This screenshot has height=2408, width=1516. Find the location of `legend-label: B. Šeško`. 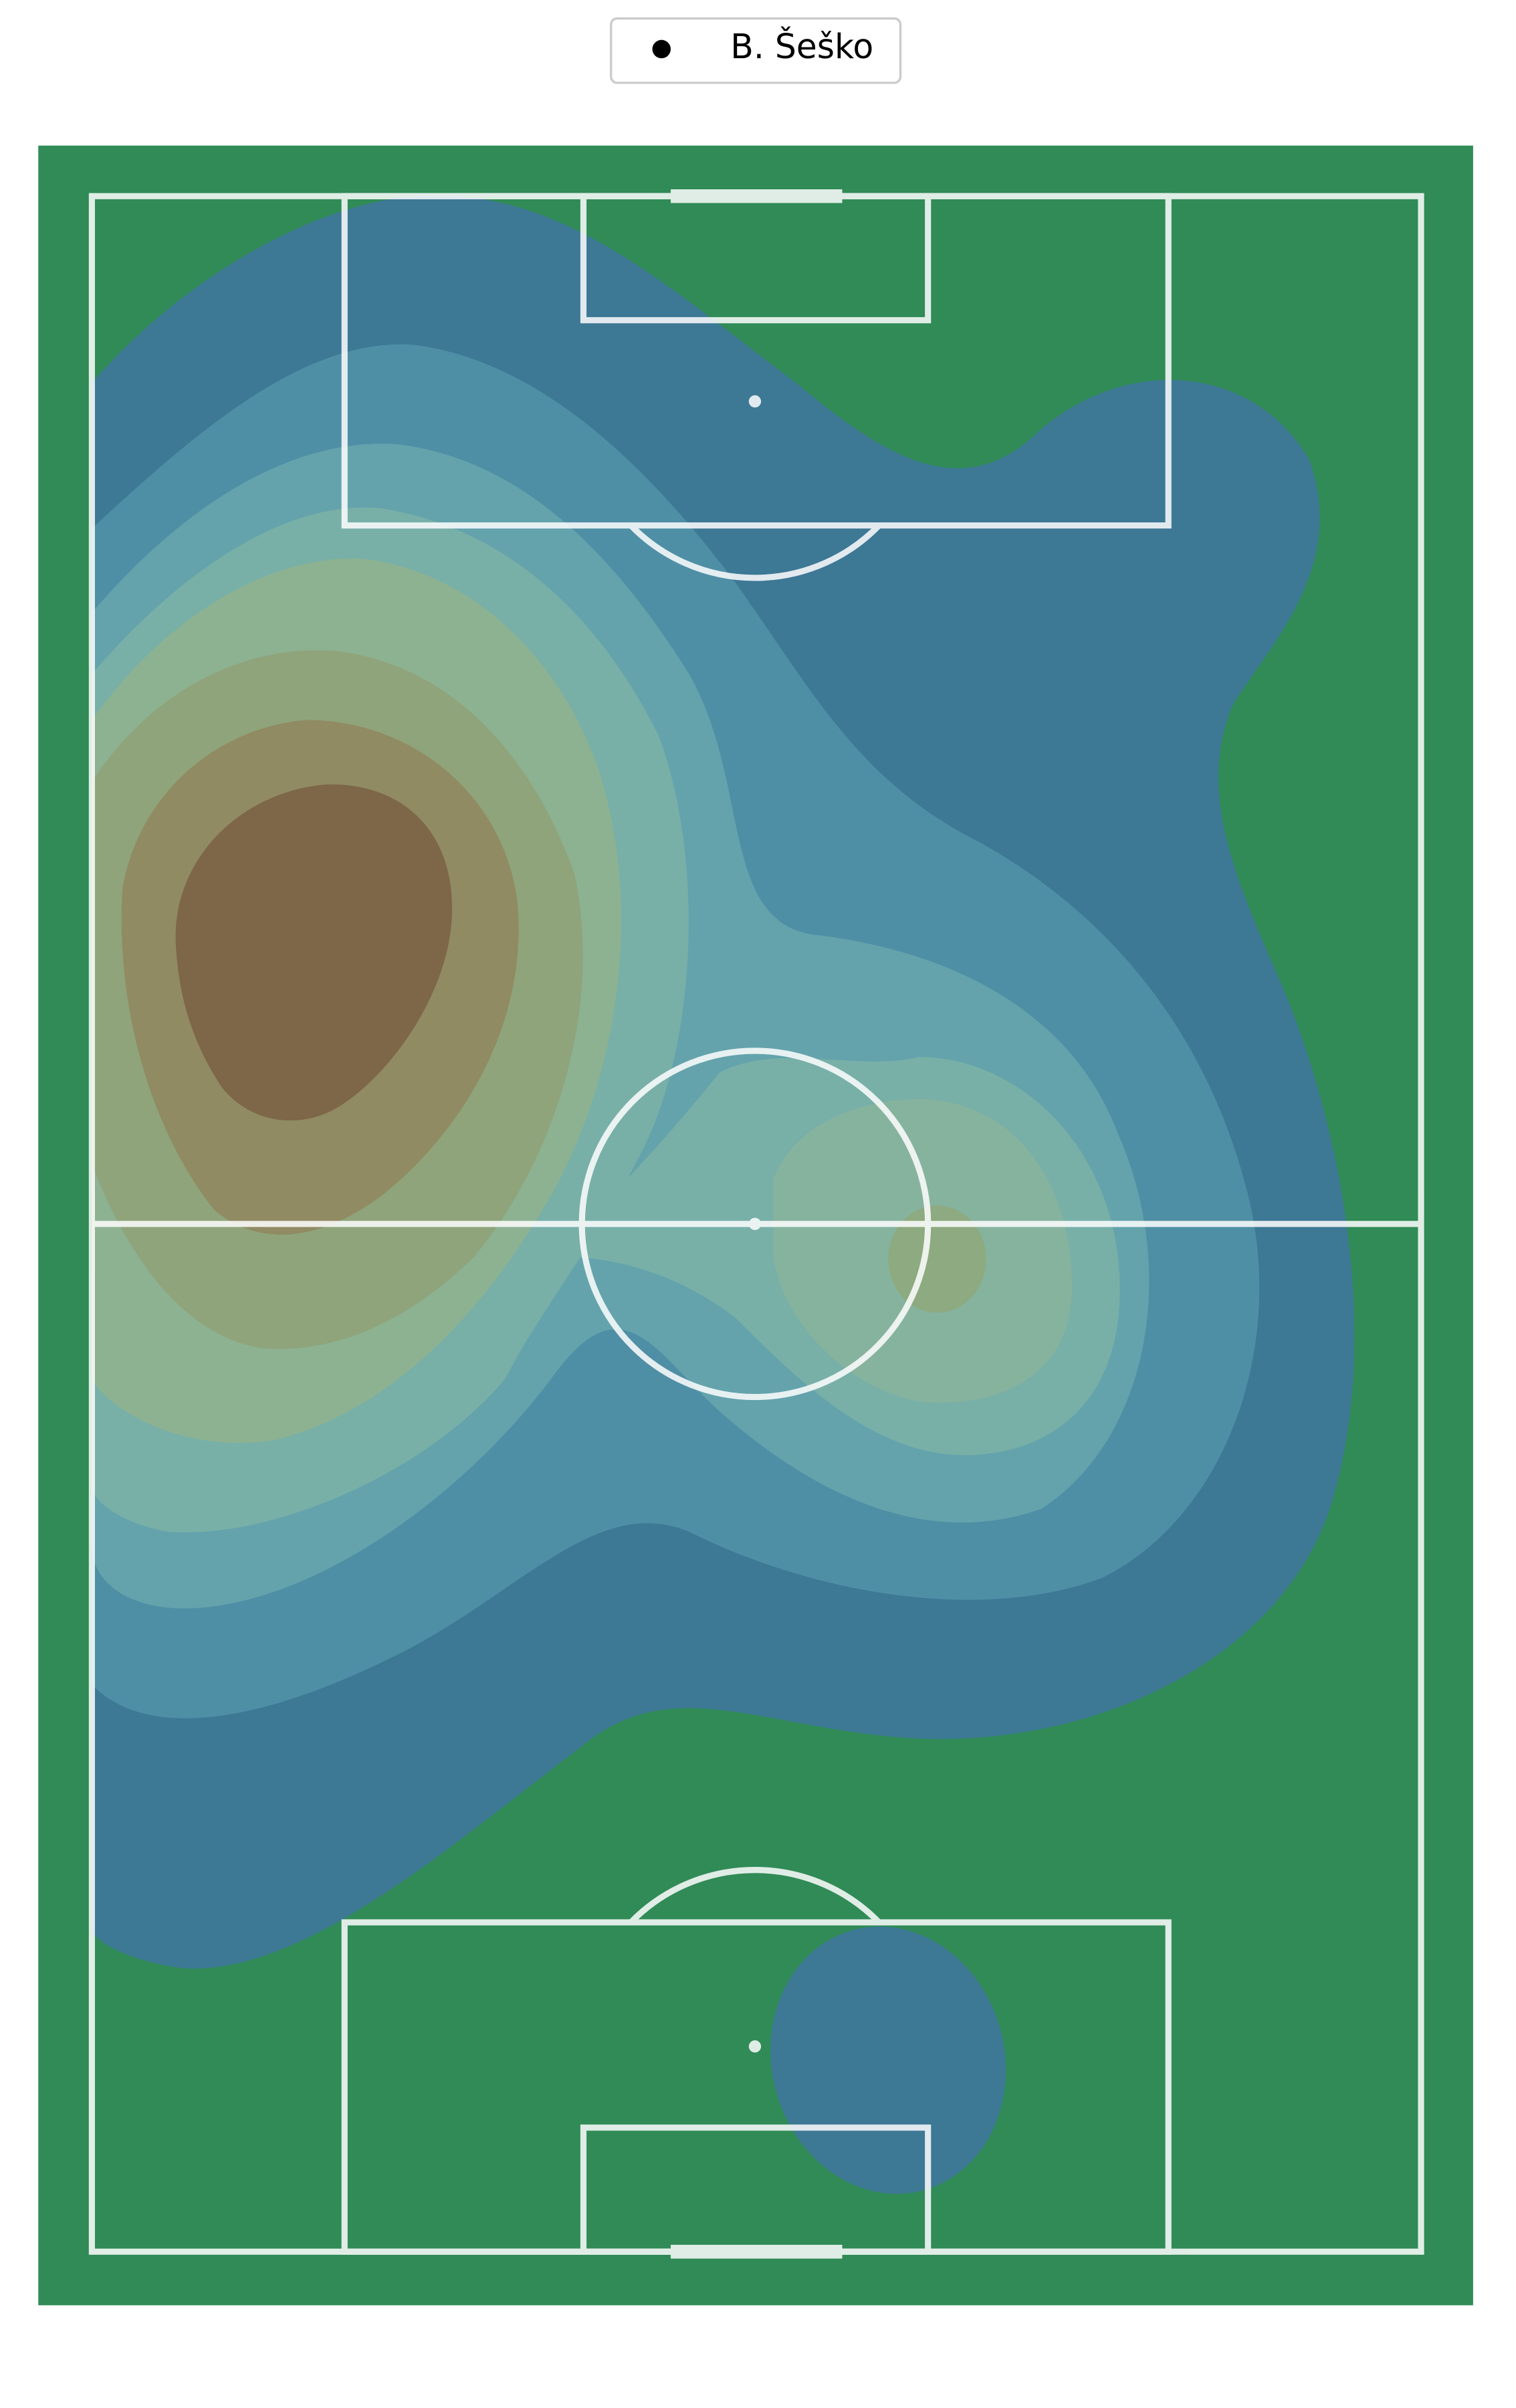

legend-label: B. Šeško is located at coordinates (801, 46).